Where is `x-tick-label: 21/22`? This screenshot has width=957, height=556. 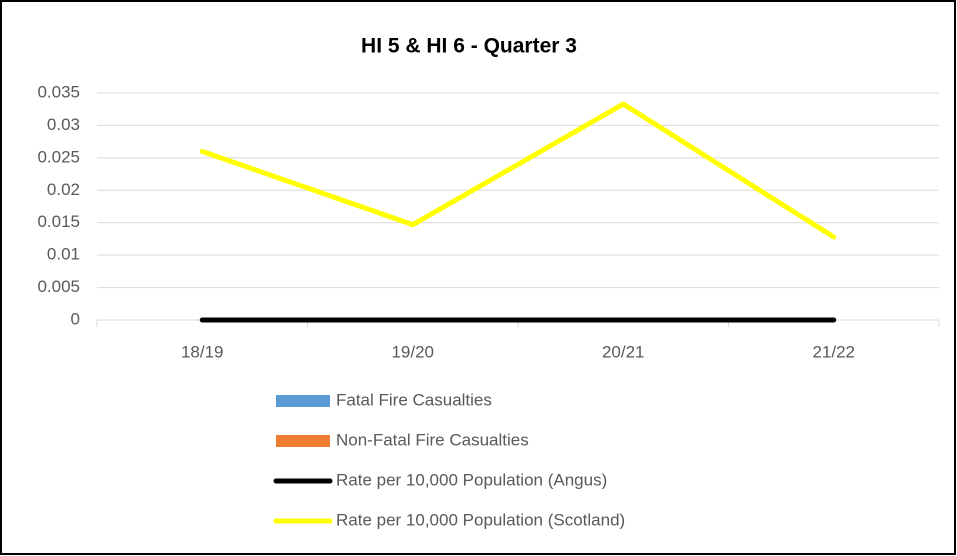 x-tick-label: 21/22 is located at coordinates (833, 351).